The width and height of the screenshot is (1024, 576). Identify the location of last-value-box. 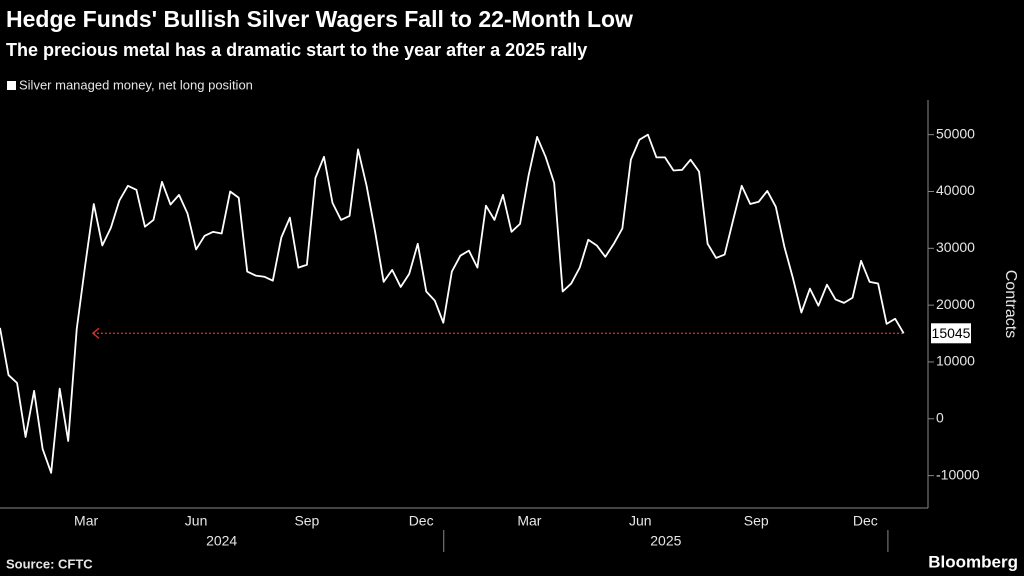
(951, 333).